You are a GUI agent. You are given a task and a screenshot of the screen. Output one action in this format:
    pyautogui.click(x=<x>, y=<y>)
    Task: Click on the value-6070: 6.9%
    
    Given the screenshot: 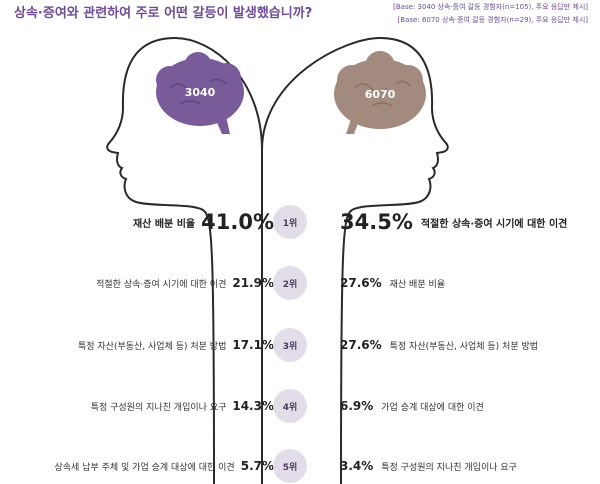 What is the action you would take?
    pyautogui.click(x=357, y=406)
    